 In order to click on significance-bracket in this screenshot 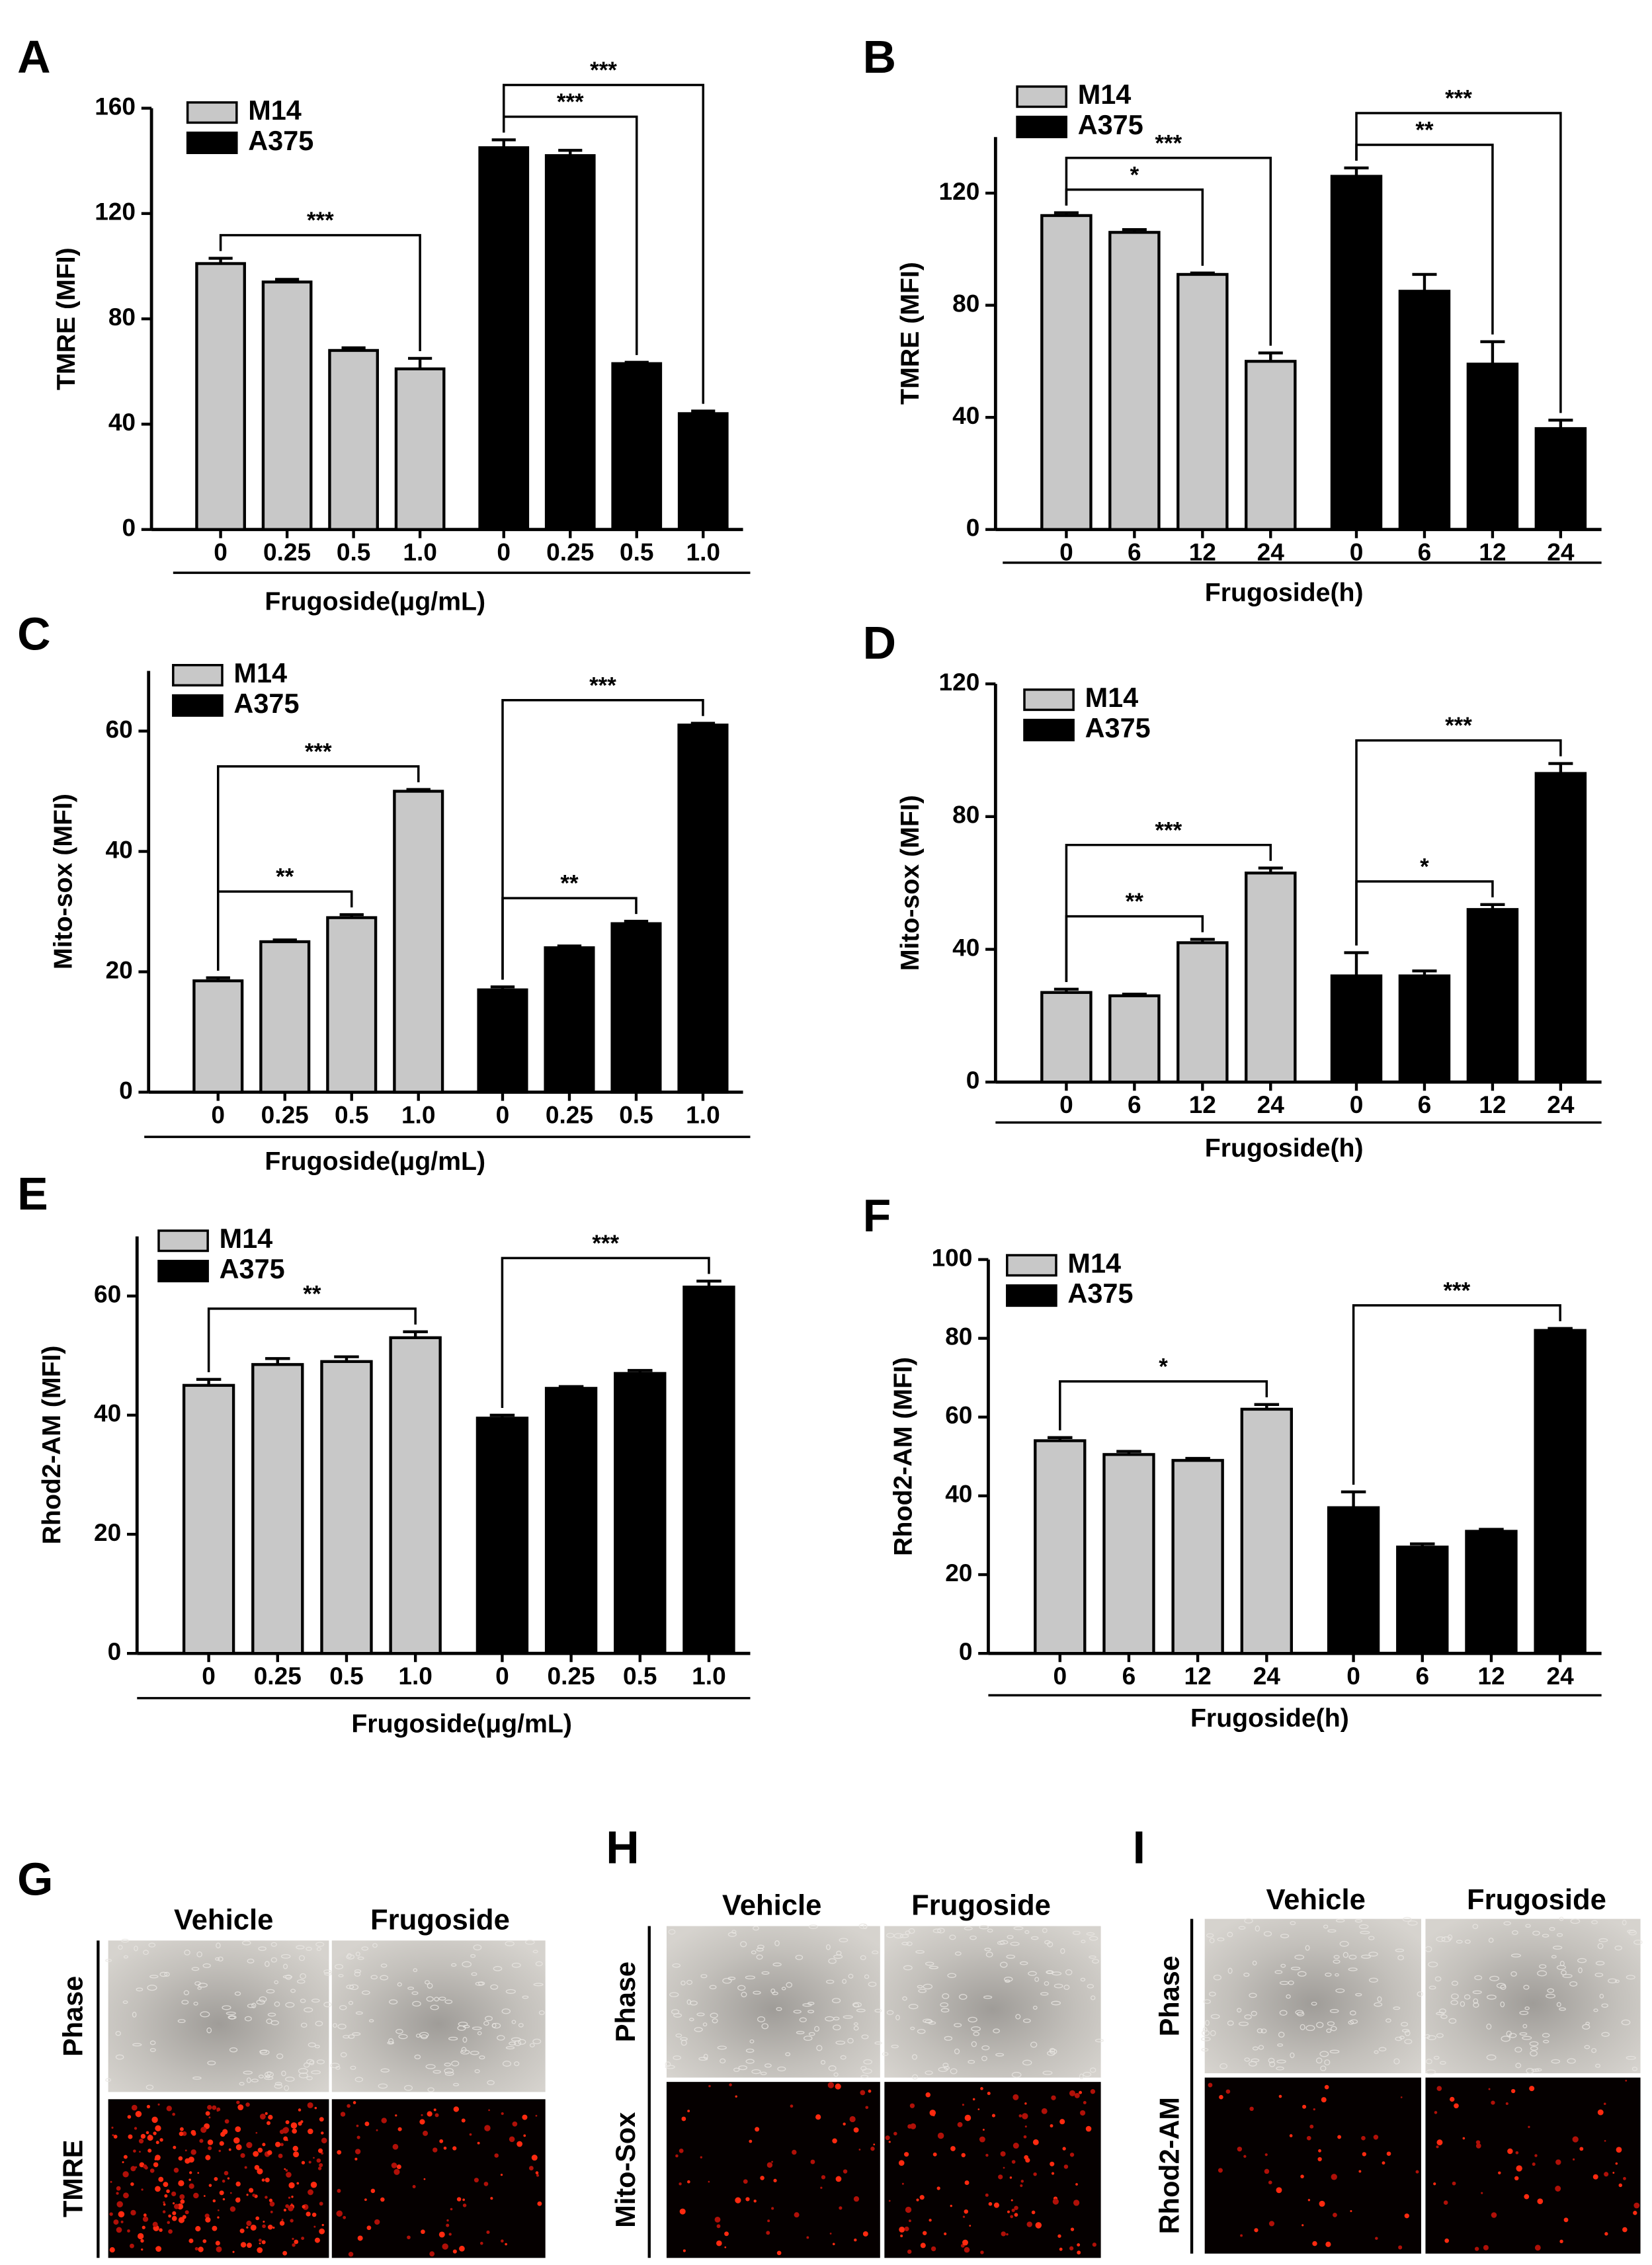, I will do `click(318, 868)`.